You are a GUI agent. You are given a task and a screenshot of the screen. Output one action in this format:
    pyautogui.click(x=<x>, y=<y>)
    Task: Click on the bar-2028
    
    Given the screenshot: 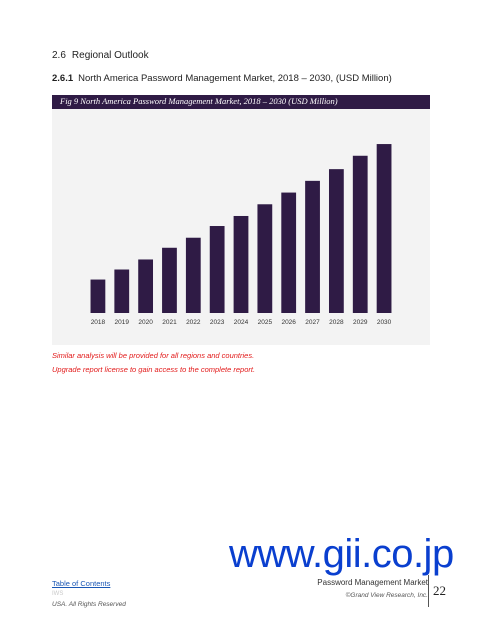 What is the action you would take?
    pyautogui.click(x=336, y=241)
    